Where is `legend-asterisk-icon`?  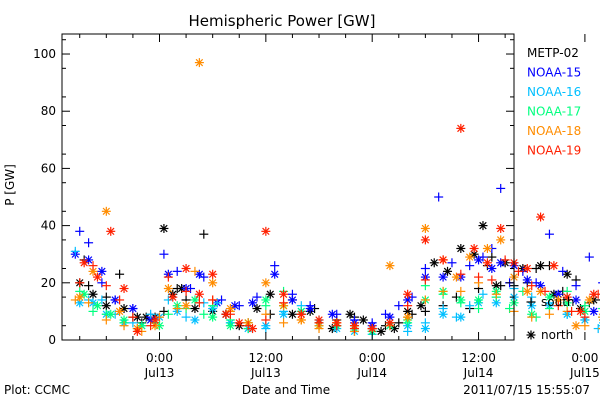 legend-asterisk-icon is located at coordinates (531, 335).